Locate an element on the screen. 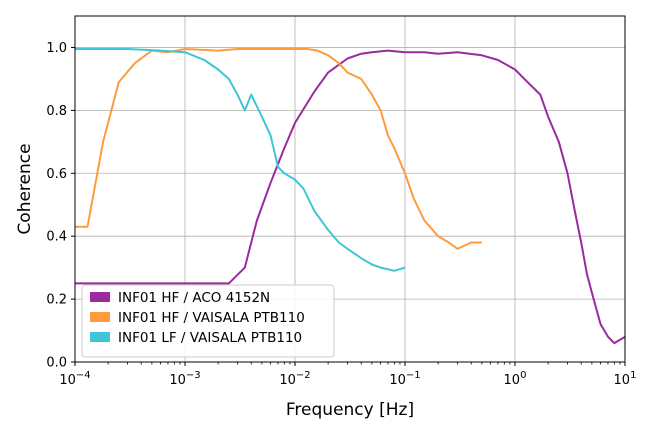  x-tick-label: 10⁰ is located at coordinates (515, 379).